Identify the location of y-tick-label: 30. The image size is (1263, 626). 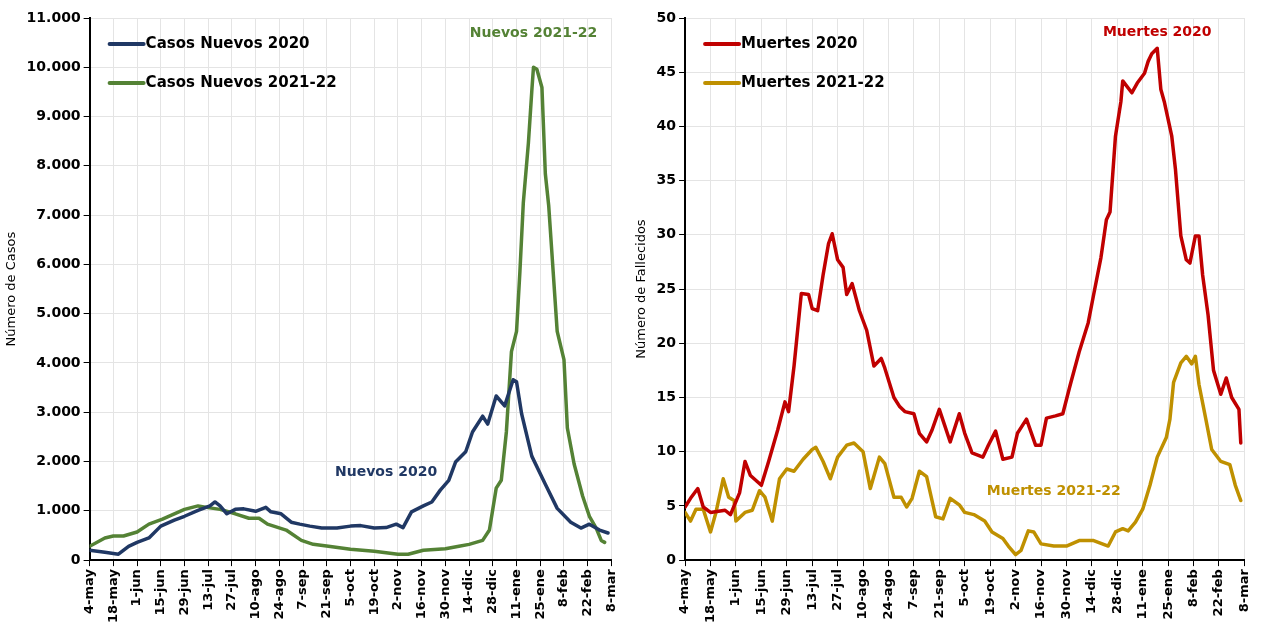
(666, 233).